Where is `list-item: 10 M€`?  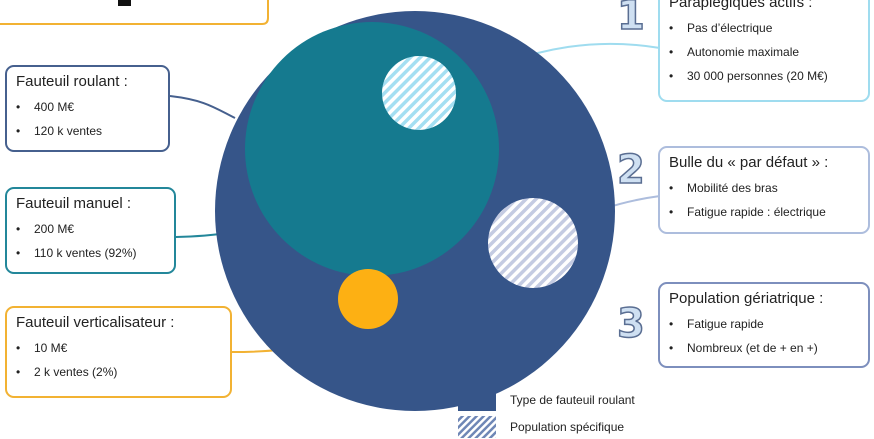 list-item: 10 M€ is located at coordinates (118, 348).